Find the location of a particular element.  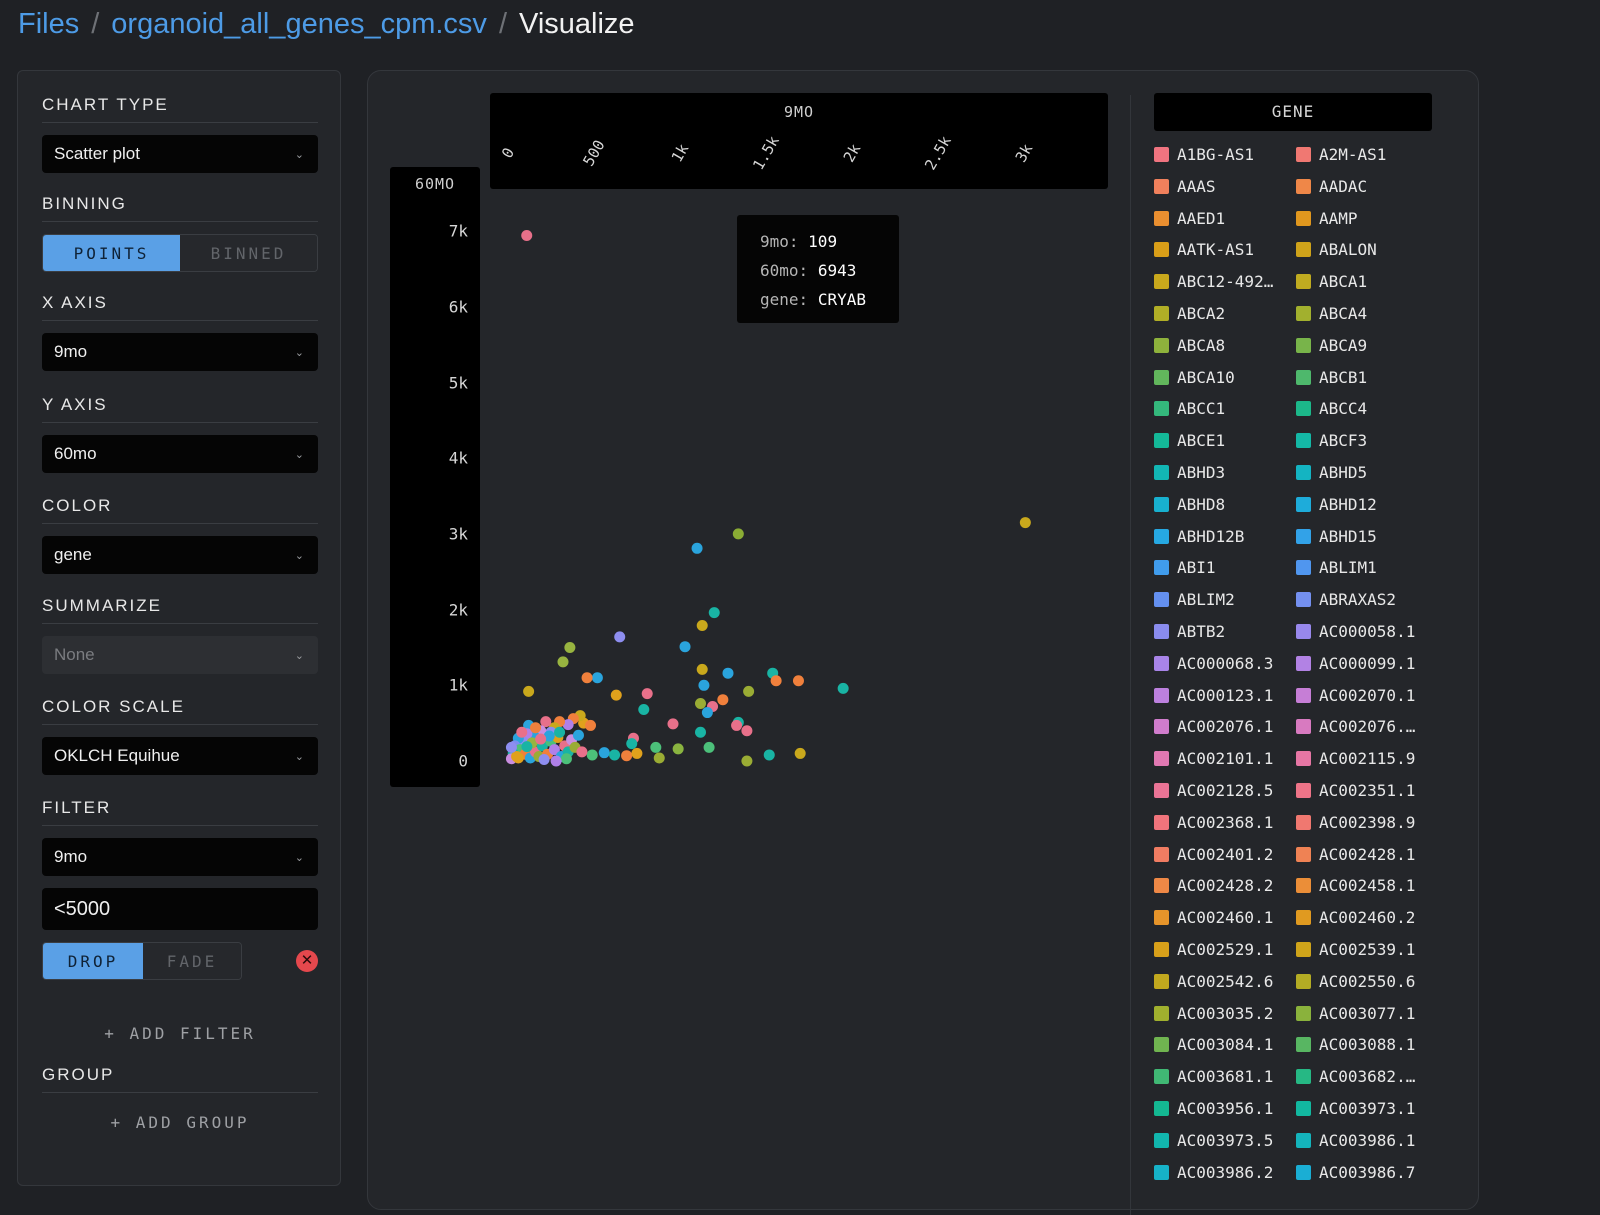

legend-item: AC003973.1 is located at coordinates (1355, 1108).